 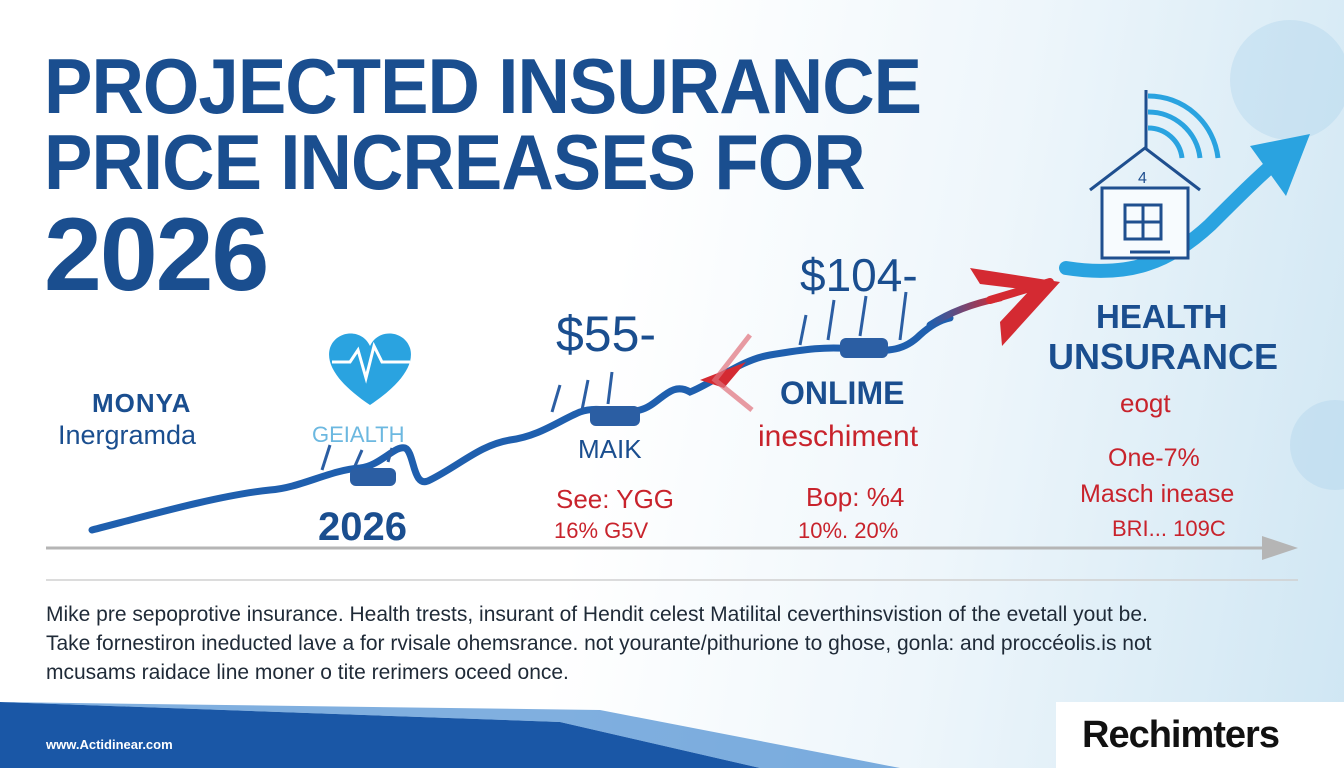 I want to click on price-1: $55-, so click(x=606, y=334).